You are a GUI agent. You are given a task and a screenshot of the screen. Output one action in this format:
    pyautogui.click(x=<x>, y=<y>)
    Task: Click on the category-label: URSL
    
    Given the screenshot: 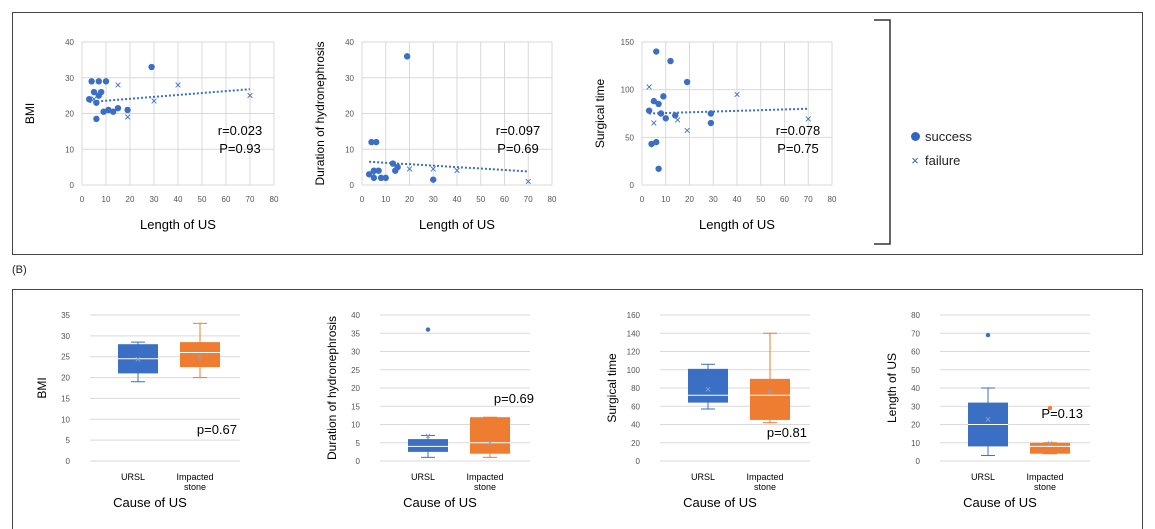 What is the action you would take?
    pyautogui.click(x=133, y=477)
    